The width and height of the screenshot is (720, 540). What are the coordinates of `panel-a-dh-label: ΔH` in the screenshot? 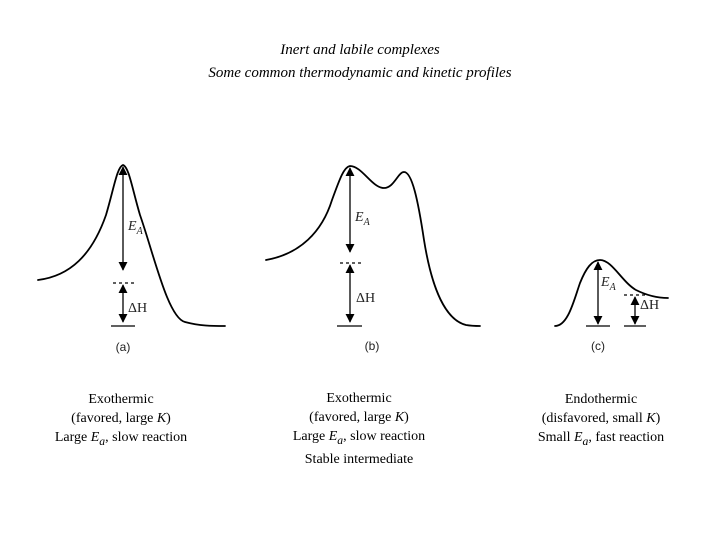 It's located at (137, 308).